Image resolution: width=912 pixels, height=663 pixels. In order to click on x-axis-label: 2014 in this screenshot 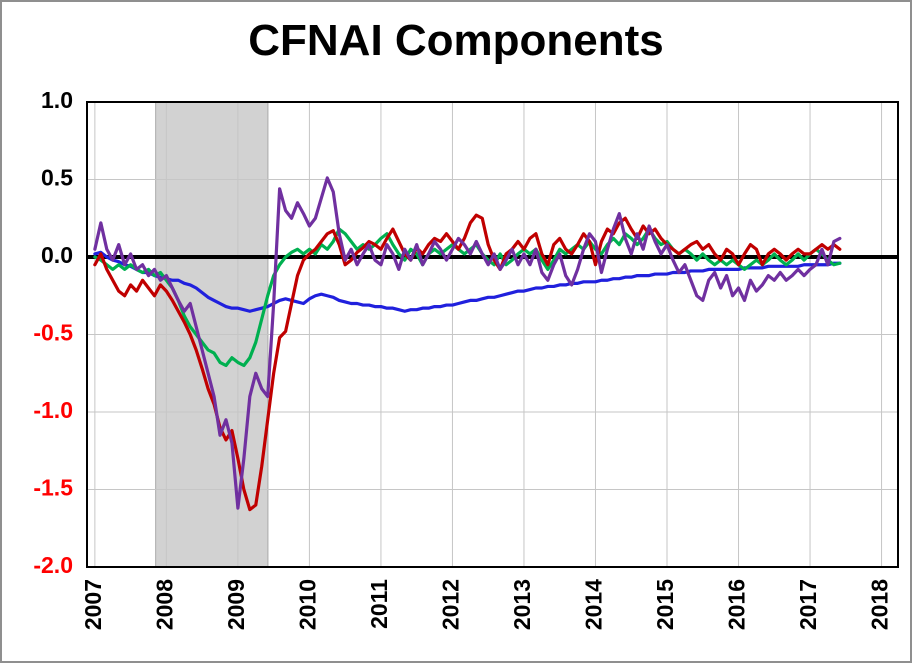, I will do `click(594, 604)`.